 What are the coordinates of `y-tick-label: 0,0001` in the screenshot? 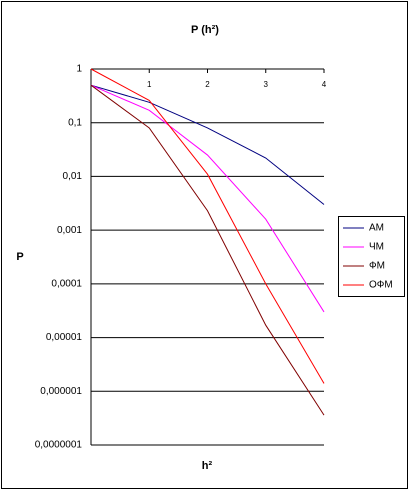 It's located at (66, 283).